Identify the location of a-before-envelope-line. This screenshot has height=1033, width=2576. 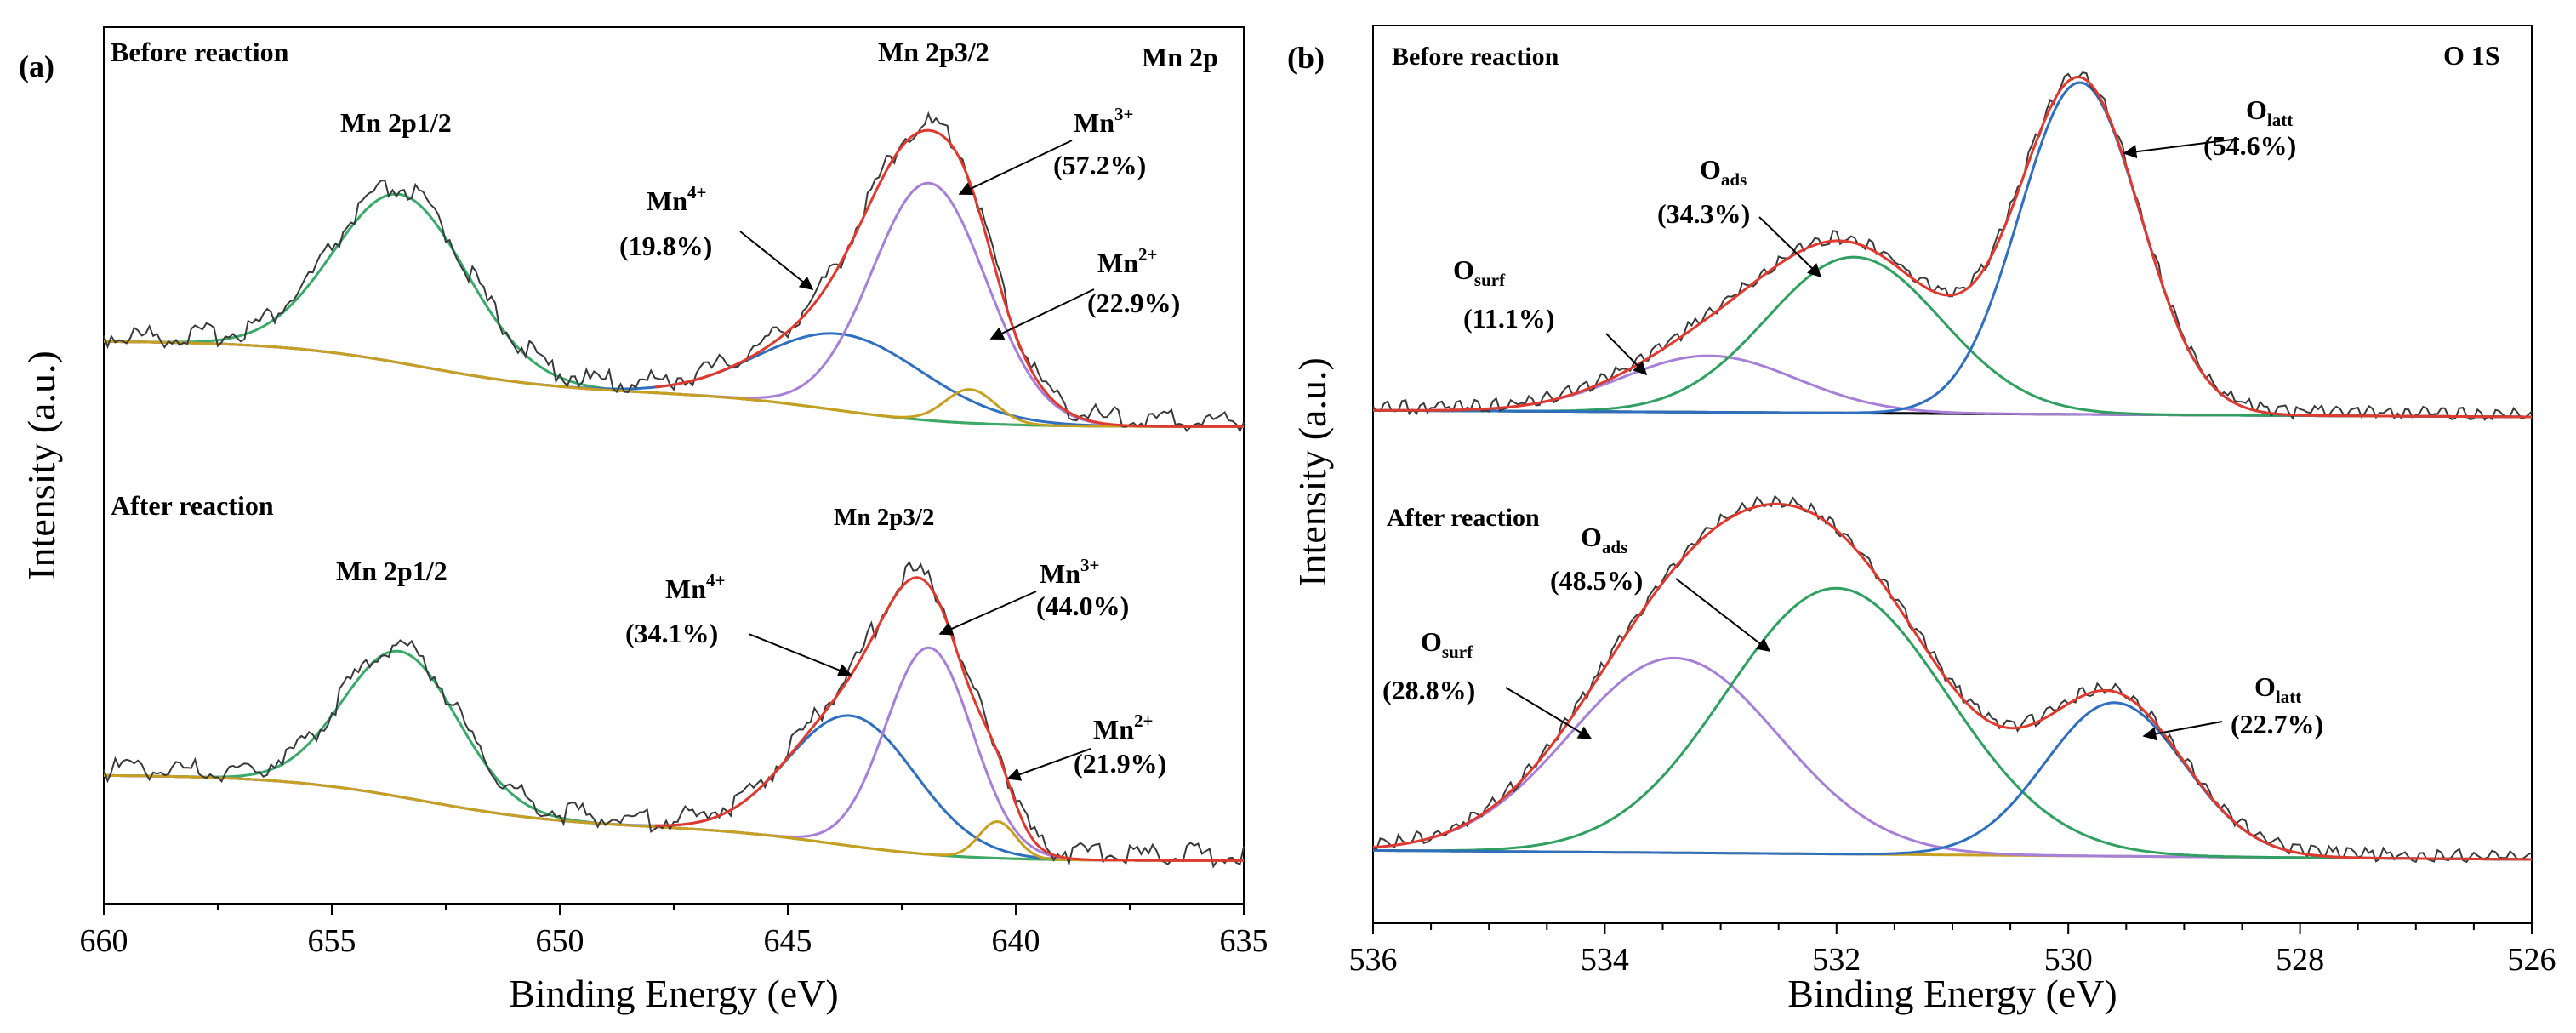
(674, 310).